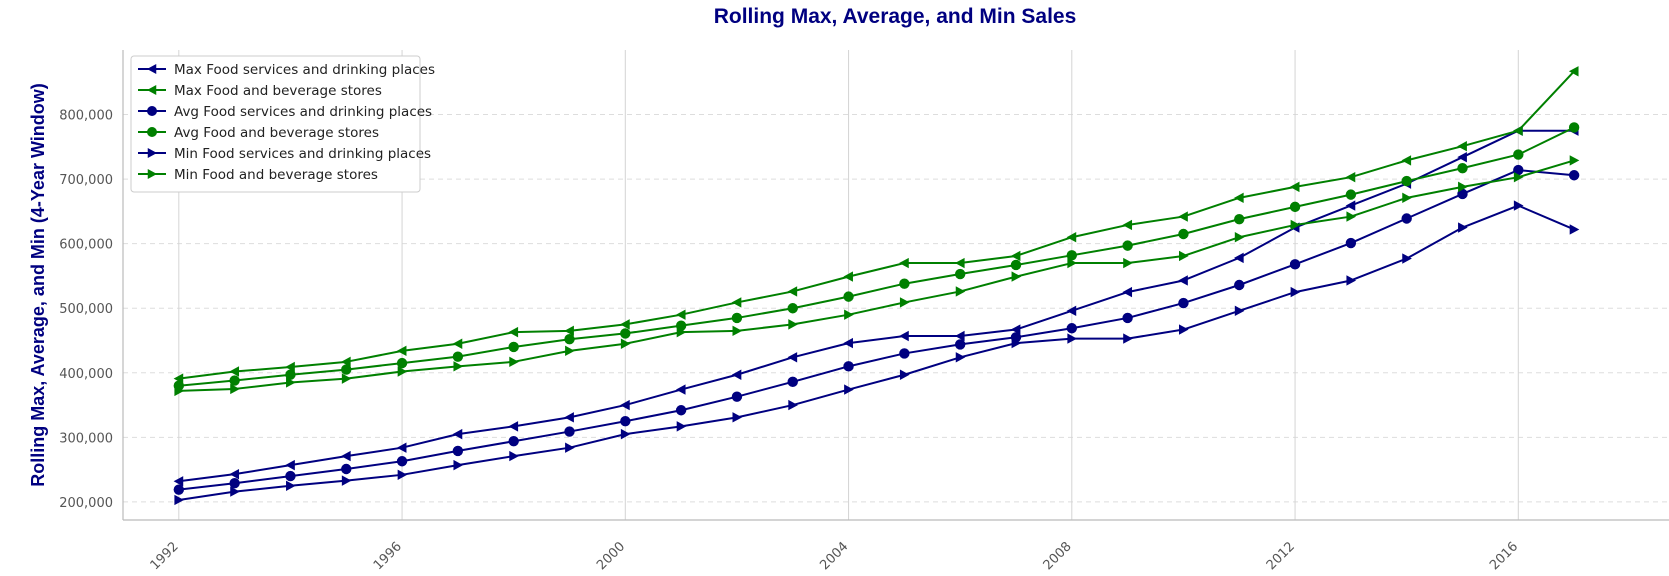 The width and height of the screenshot is (1669, 576). What do you see at coordinates (1281, 556) in the screenshot?
I see `x-tick-label: 2012` at bounding box center [1281, 556].